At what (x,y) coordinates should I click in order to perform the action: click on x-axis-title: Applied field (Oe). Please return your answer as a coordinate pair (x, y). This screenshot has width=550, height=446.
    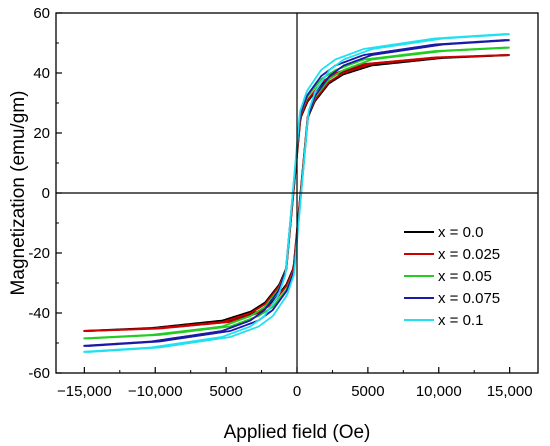
    Looking at the image, I should click on (297, 432).